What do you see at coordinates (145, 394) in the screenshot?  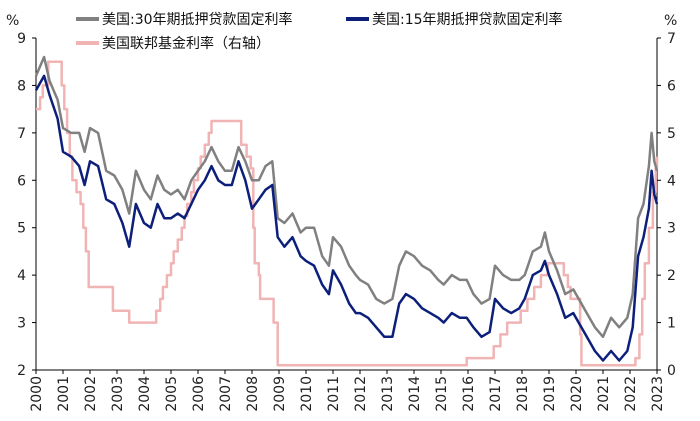 I see `x-tick-label: 2004` at bounding box center [145, 394].